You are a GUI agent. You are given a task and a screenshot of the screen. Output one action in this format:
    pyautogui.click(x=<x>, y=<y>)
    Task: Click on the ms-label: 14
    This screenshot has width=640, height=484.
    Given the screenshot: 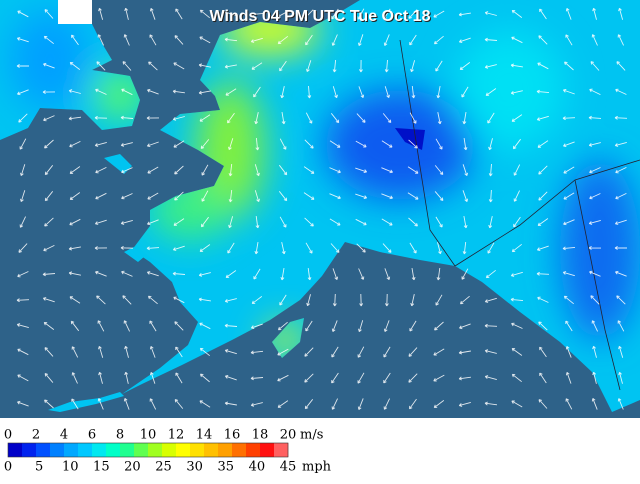 What is the action you would take?
    pyautogui.click(x=204, y=435)
    